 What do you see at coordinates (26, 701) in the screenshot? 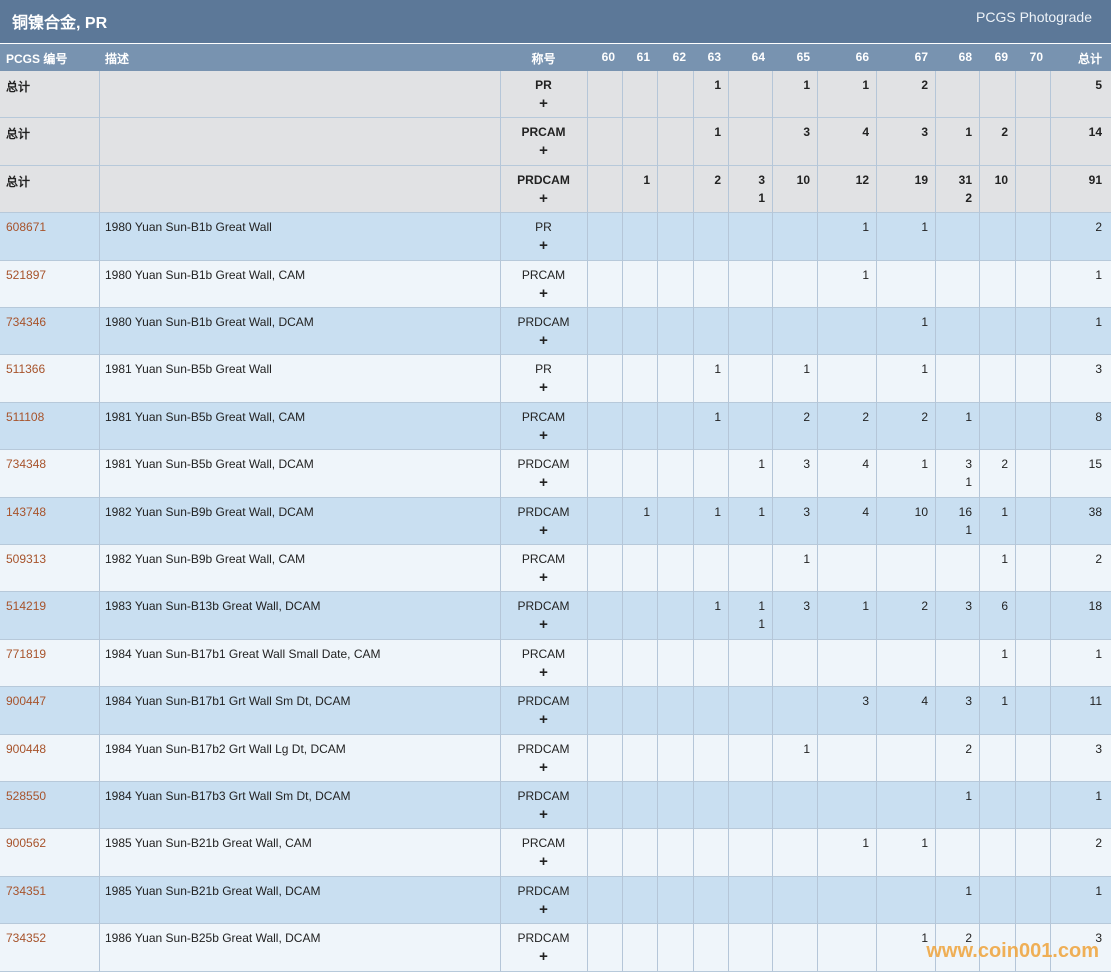
I see `pcgs-number-link: 900447` at bounding box center [26, 701].